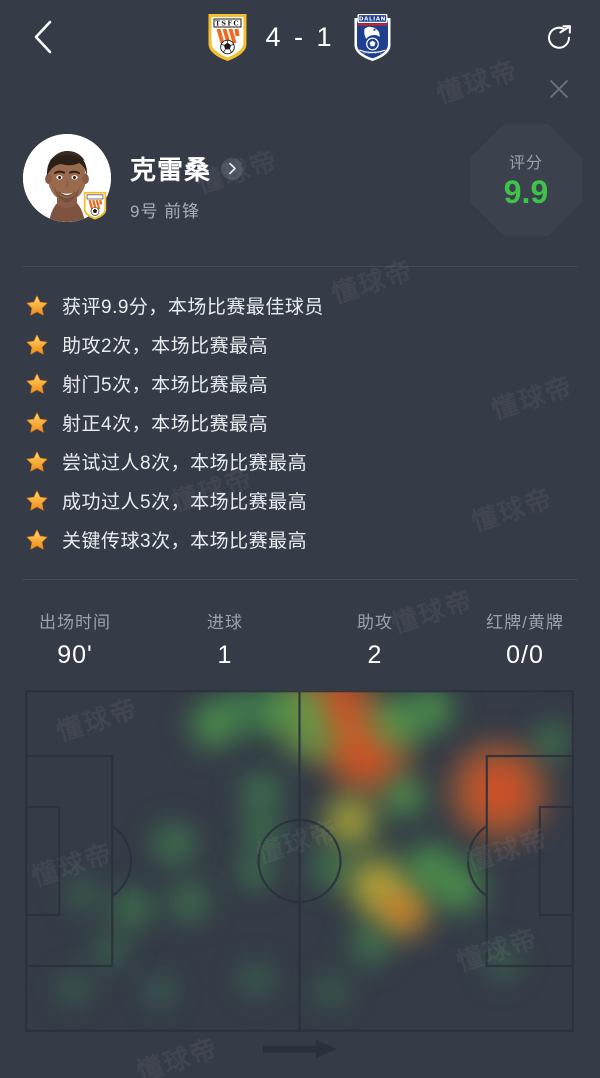 Image resolution: width=600 pixels, height=1078 pixels. I want to click on score-text: 4 - 1, so click(300, 36).